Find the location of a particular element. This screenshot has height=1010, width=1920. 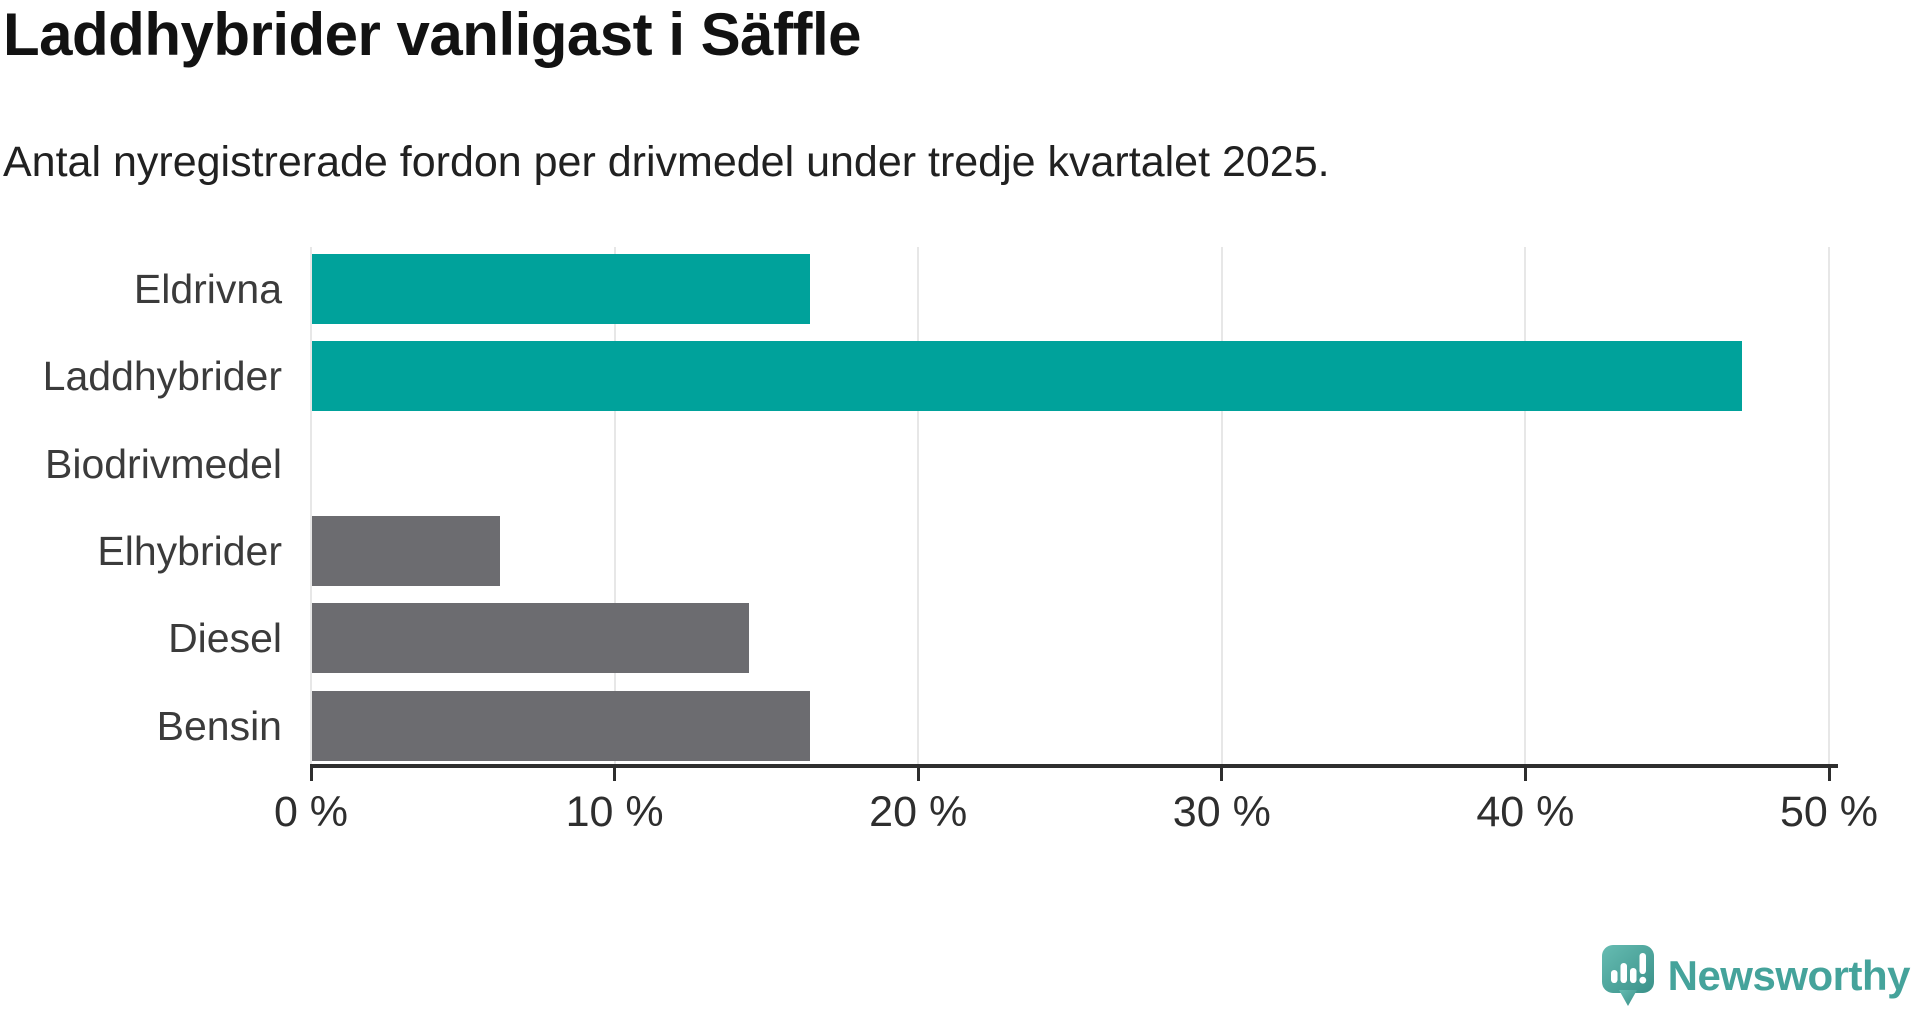

x-axis-tick-label: 20 % is located at coordinates (918, 812).